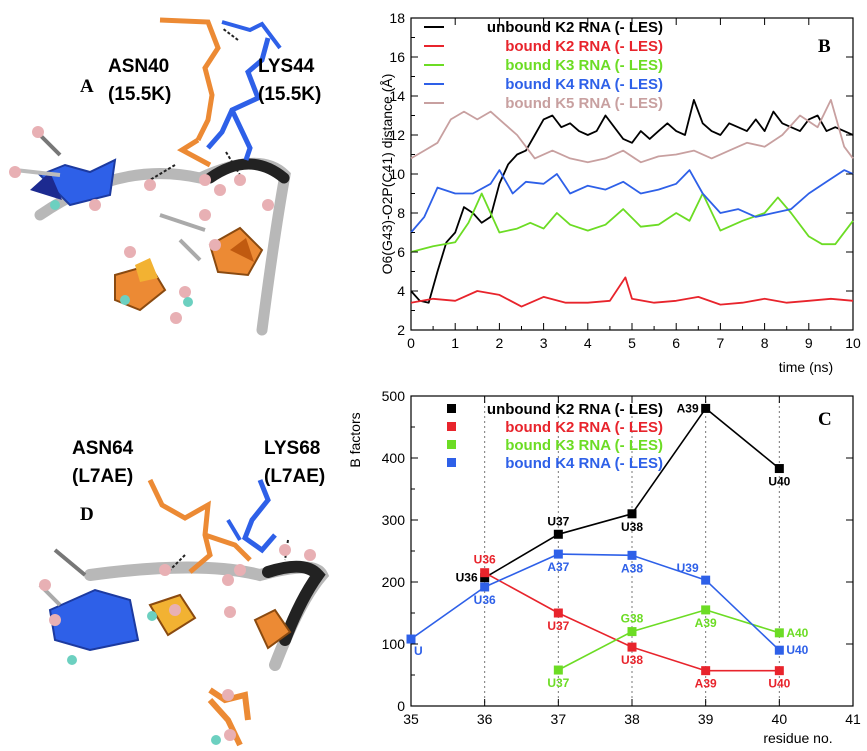 The width and height of the screenshot is (867, 751). What do you see at coordinates (632, 719) in the screenshot?
I see `chartC-xtick-label: 38` at bounding box center [632, 719].